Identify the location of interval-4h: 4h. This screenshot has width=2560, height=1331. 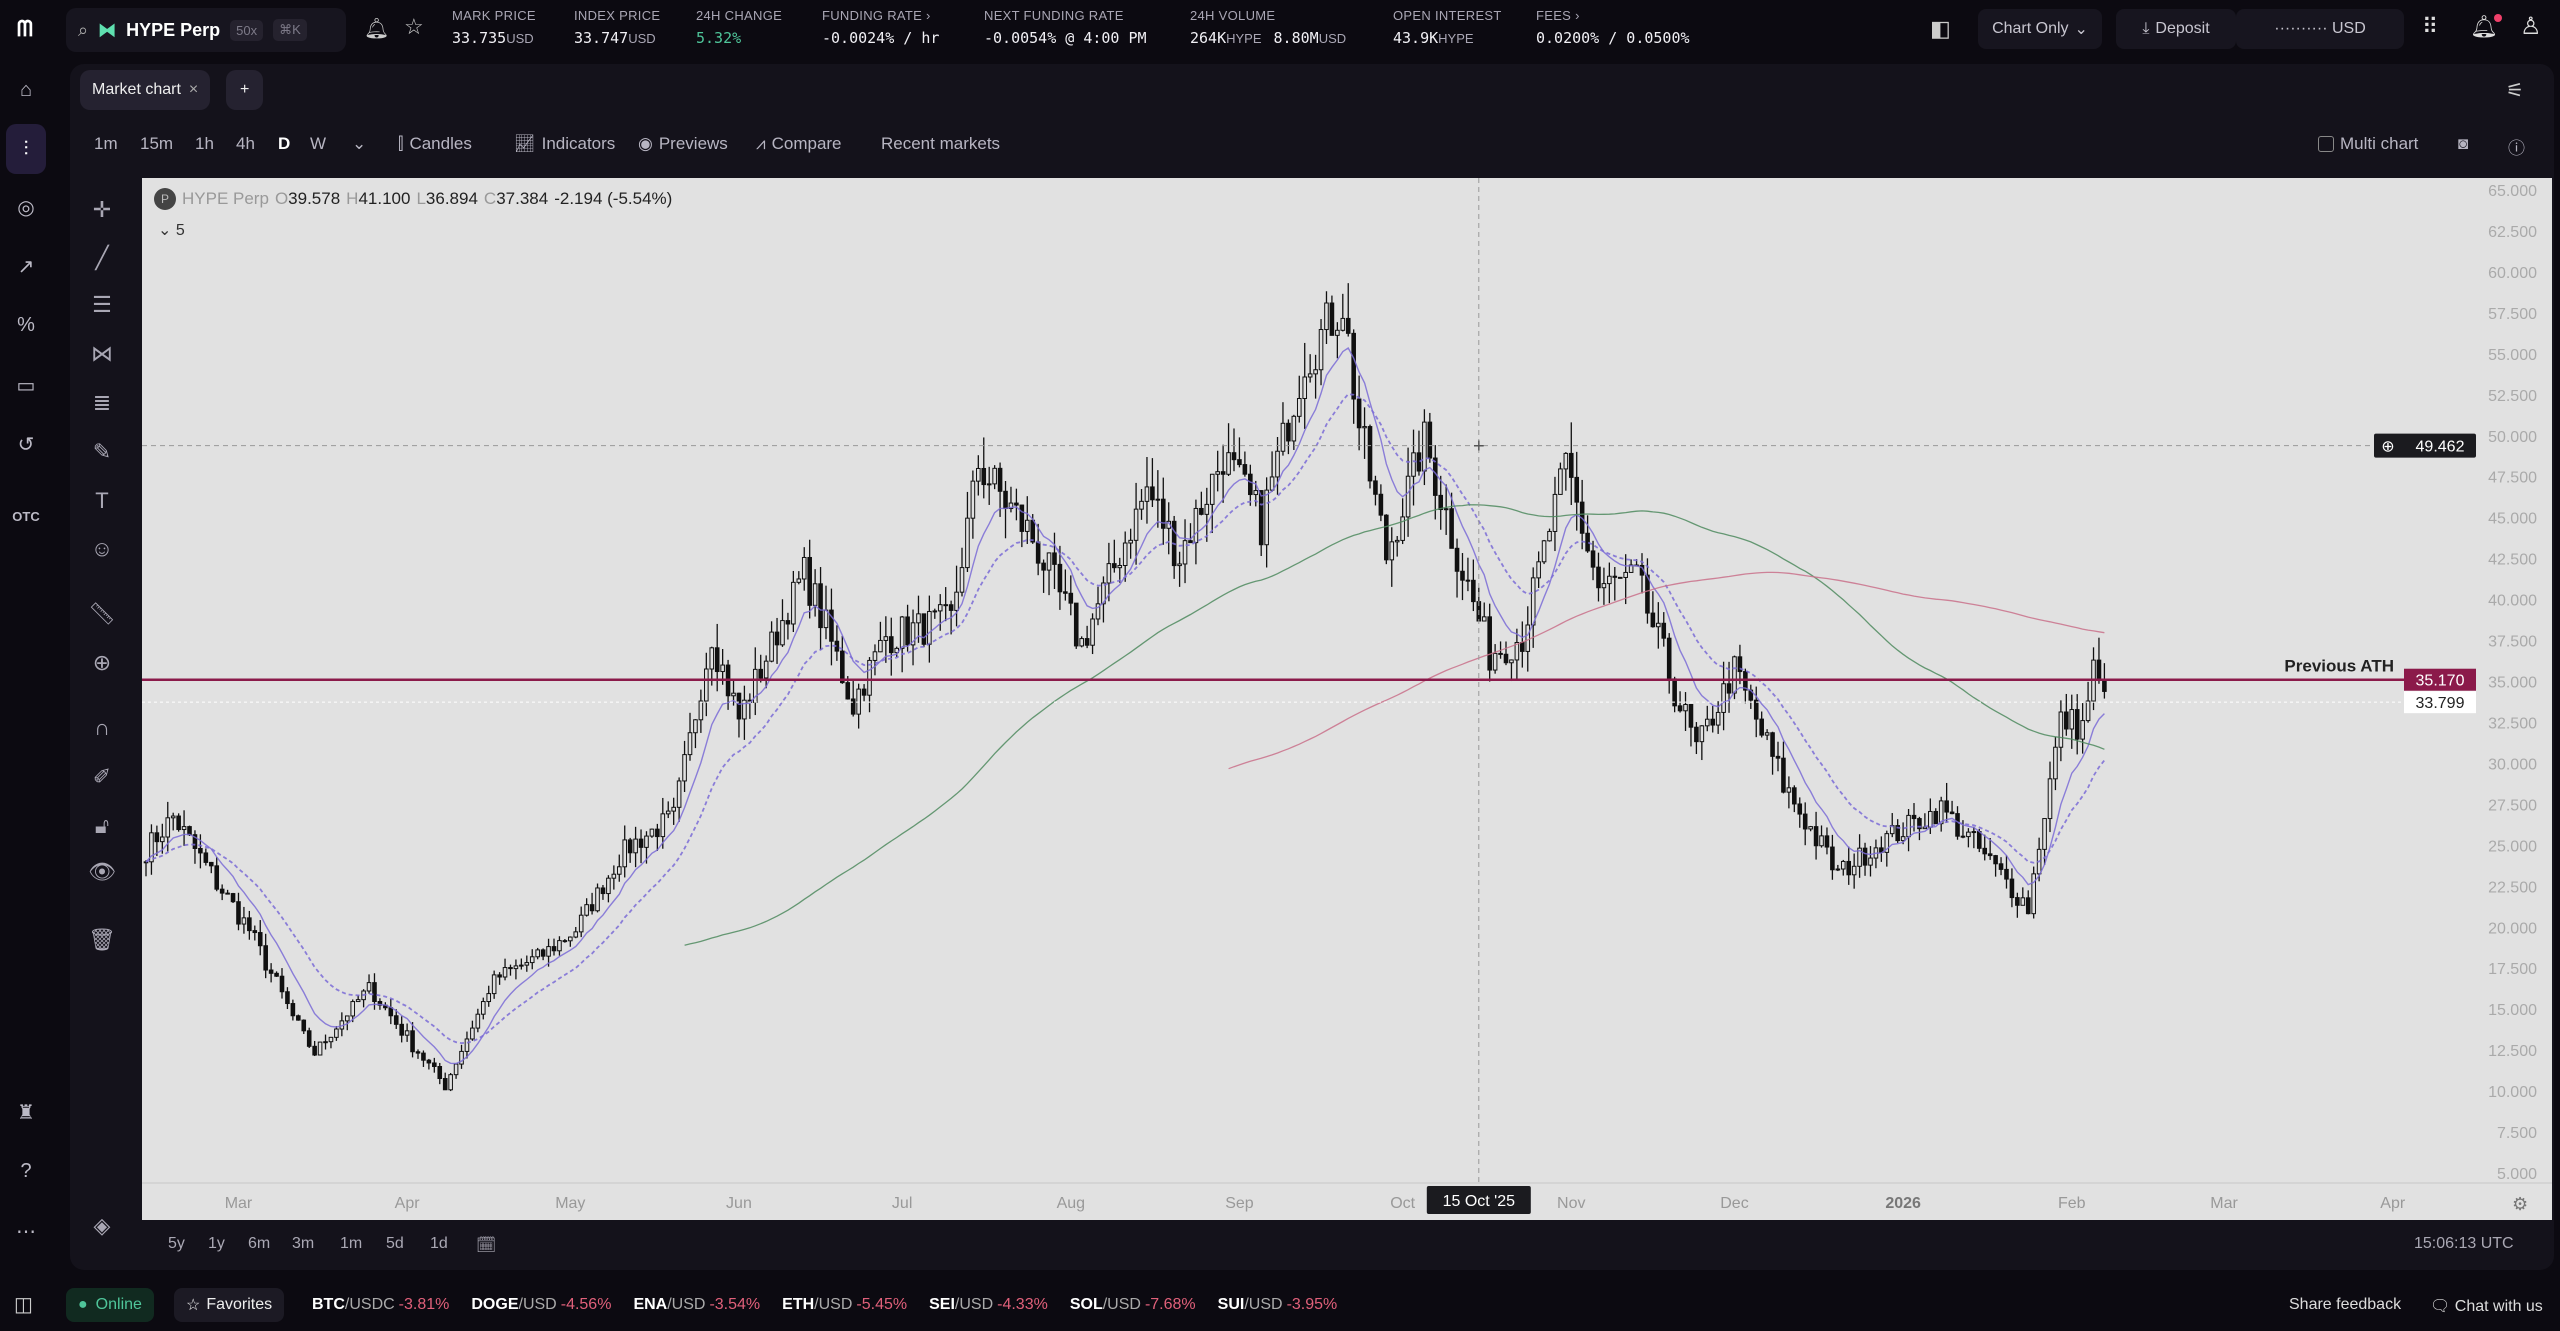
(245, 143).